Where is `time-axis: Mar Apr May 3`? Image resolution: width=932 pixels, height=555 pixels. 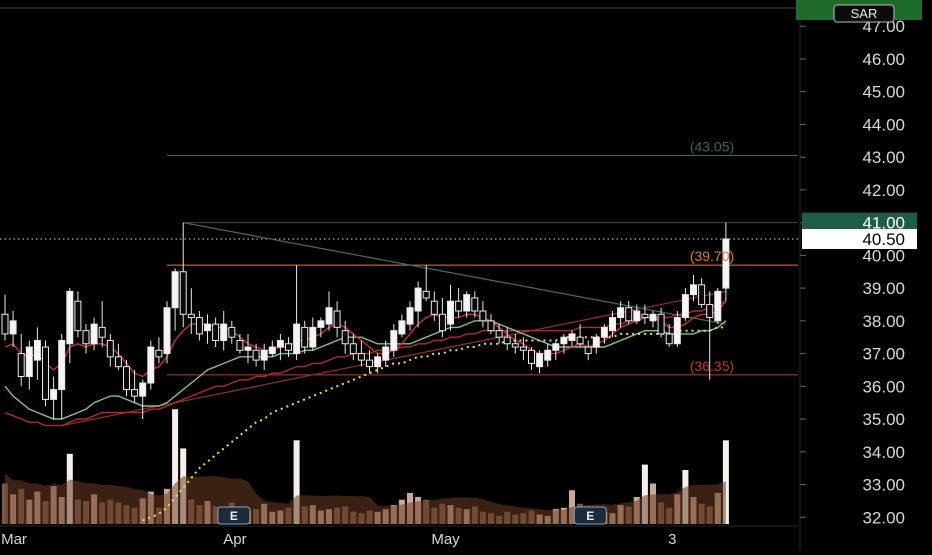
time-axis: Mar Apr May 3 is located at coordinates (399, 536).